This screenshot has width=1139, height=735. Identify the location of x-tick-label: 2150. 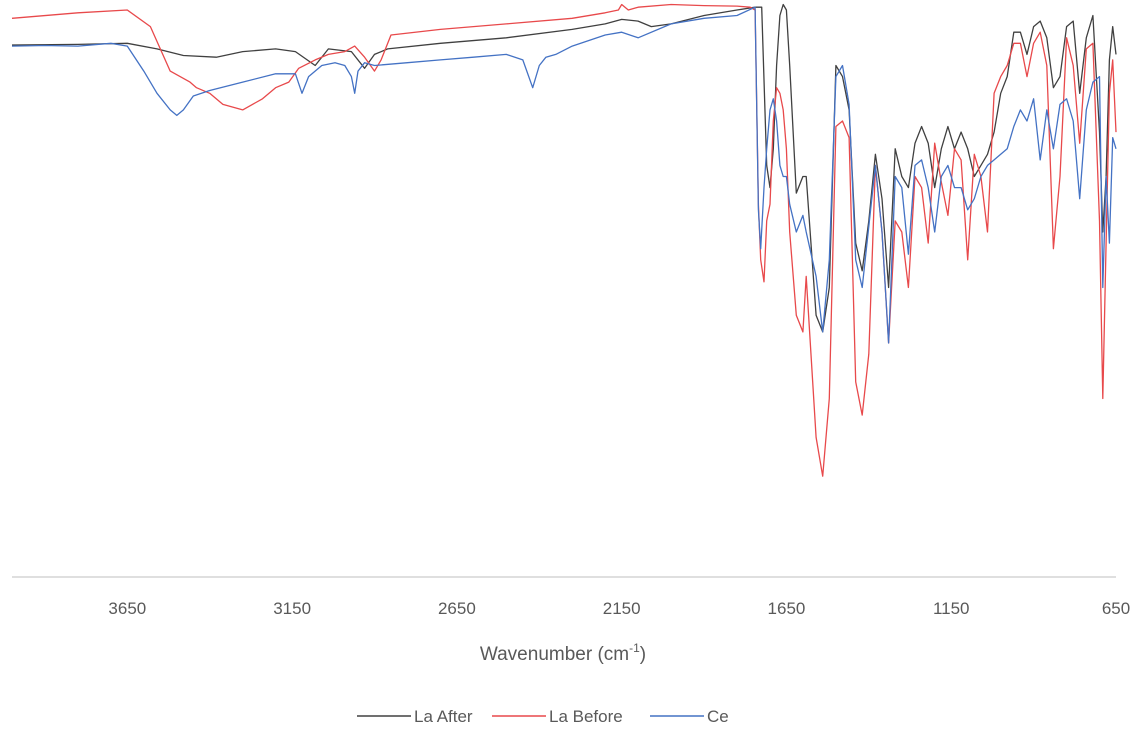
(622, 608).